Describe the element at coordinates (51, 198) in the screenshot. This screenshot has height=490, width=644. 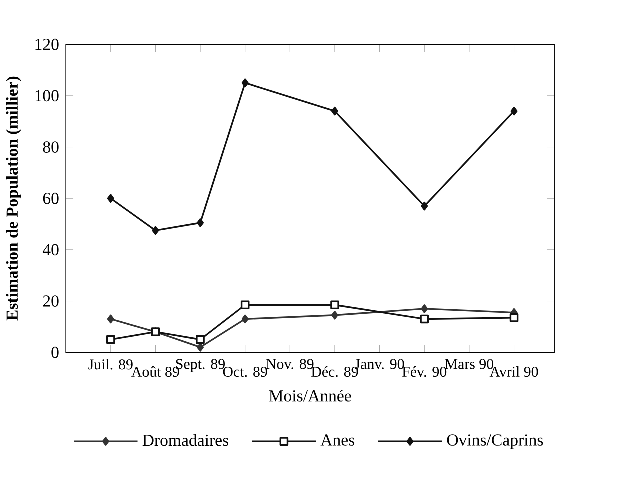
I see `y-tick-label: 60` at that location.